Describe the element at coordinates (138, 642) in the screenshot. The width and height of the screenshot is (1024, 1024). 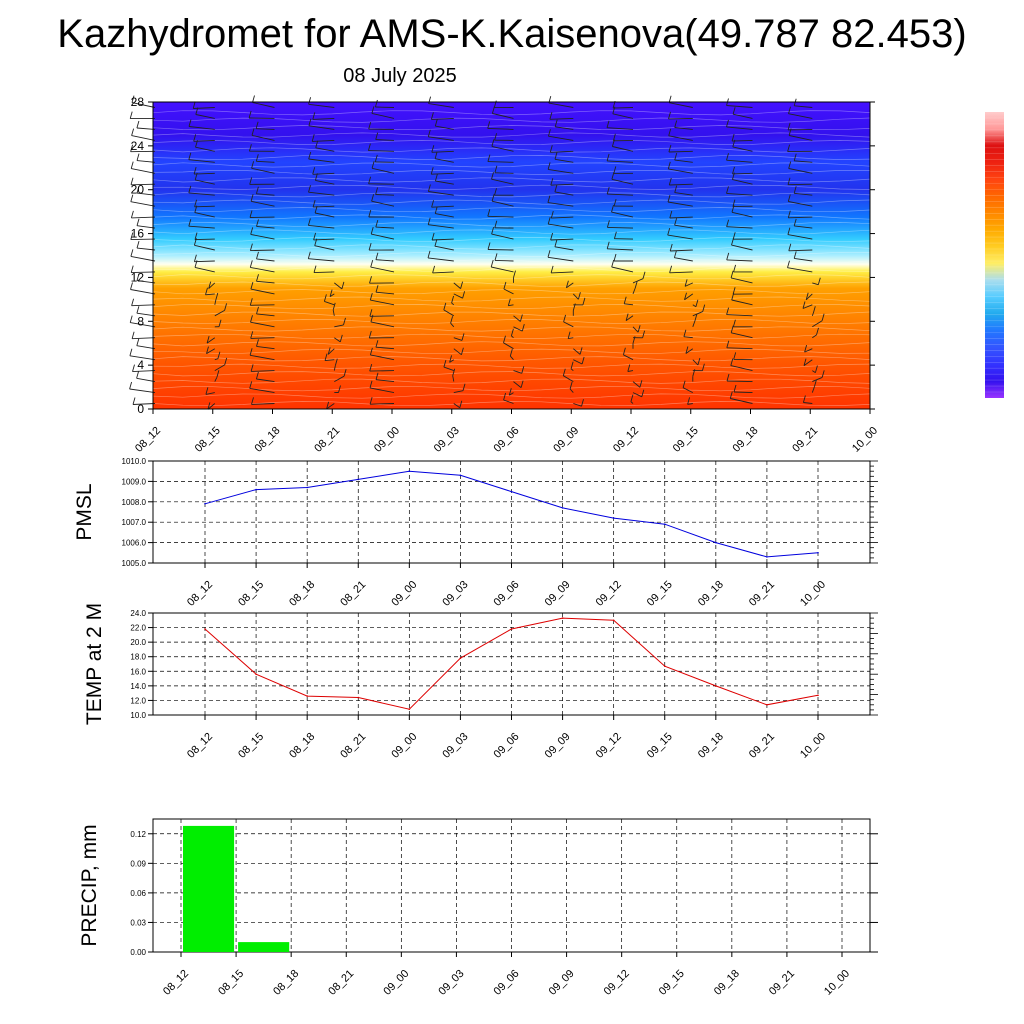
I see `temp-ytick-label: 20.0` at that location.